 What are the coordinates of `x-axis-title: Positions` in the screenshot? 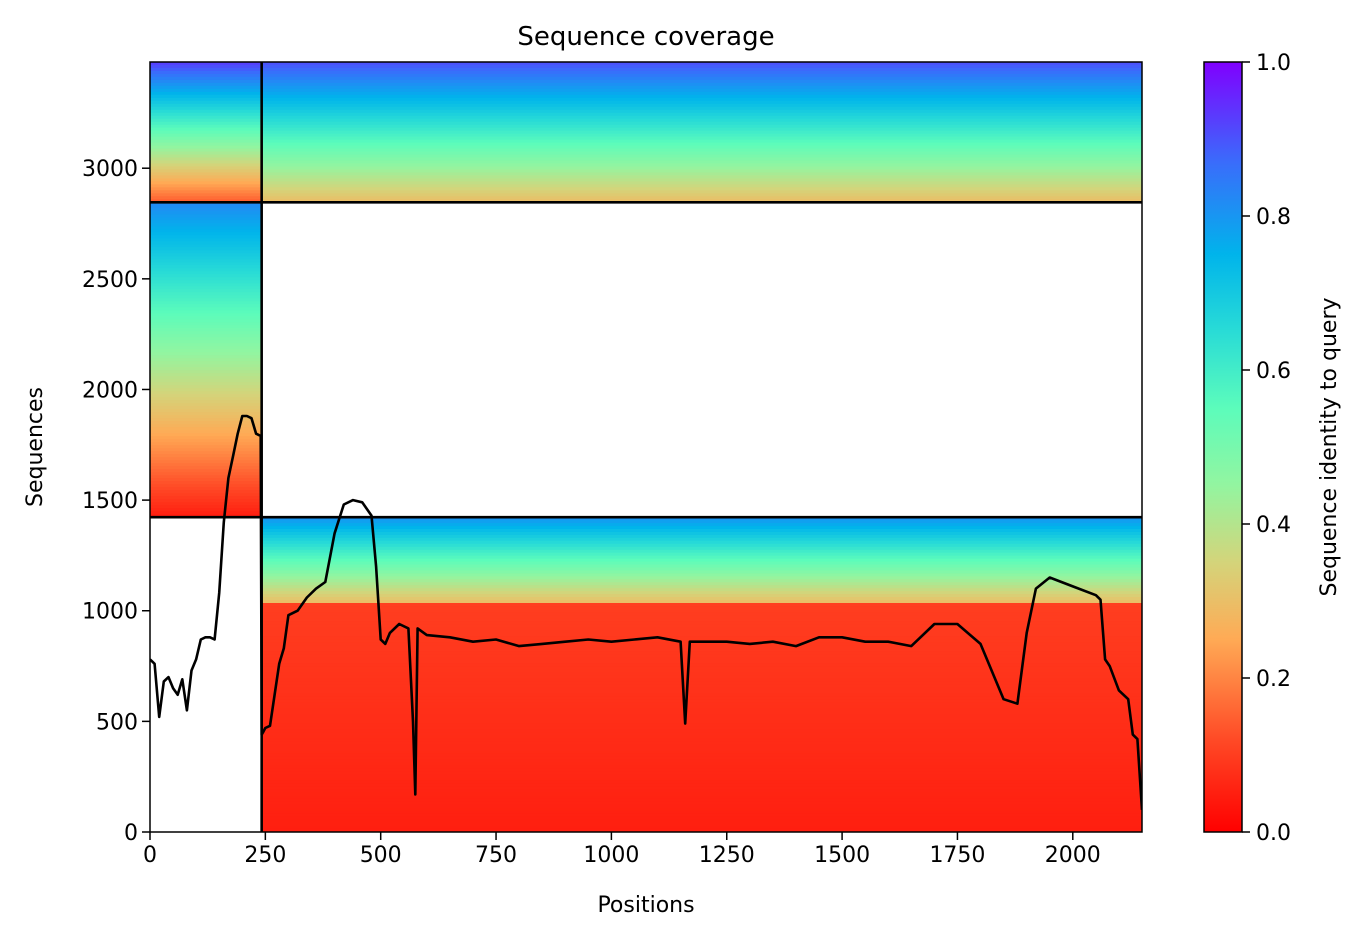 It's located at (645, 905).